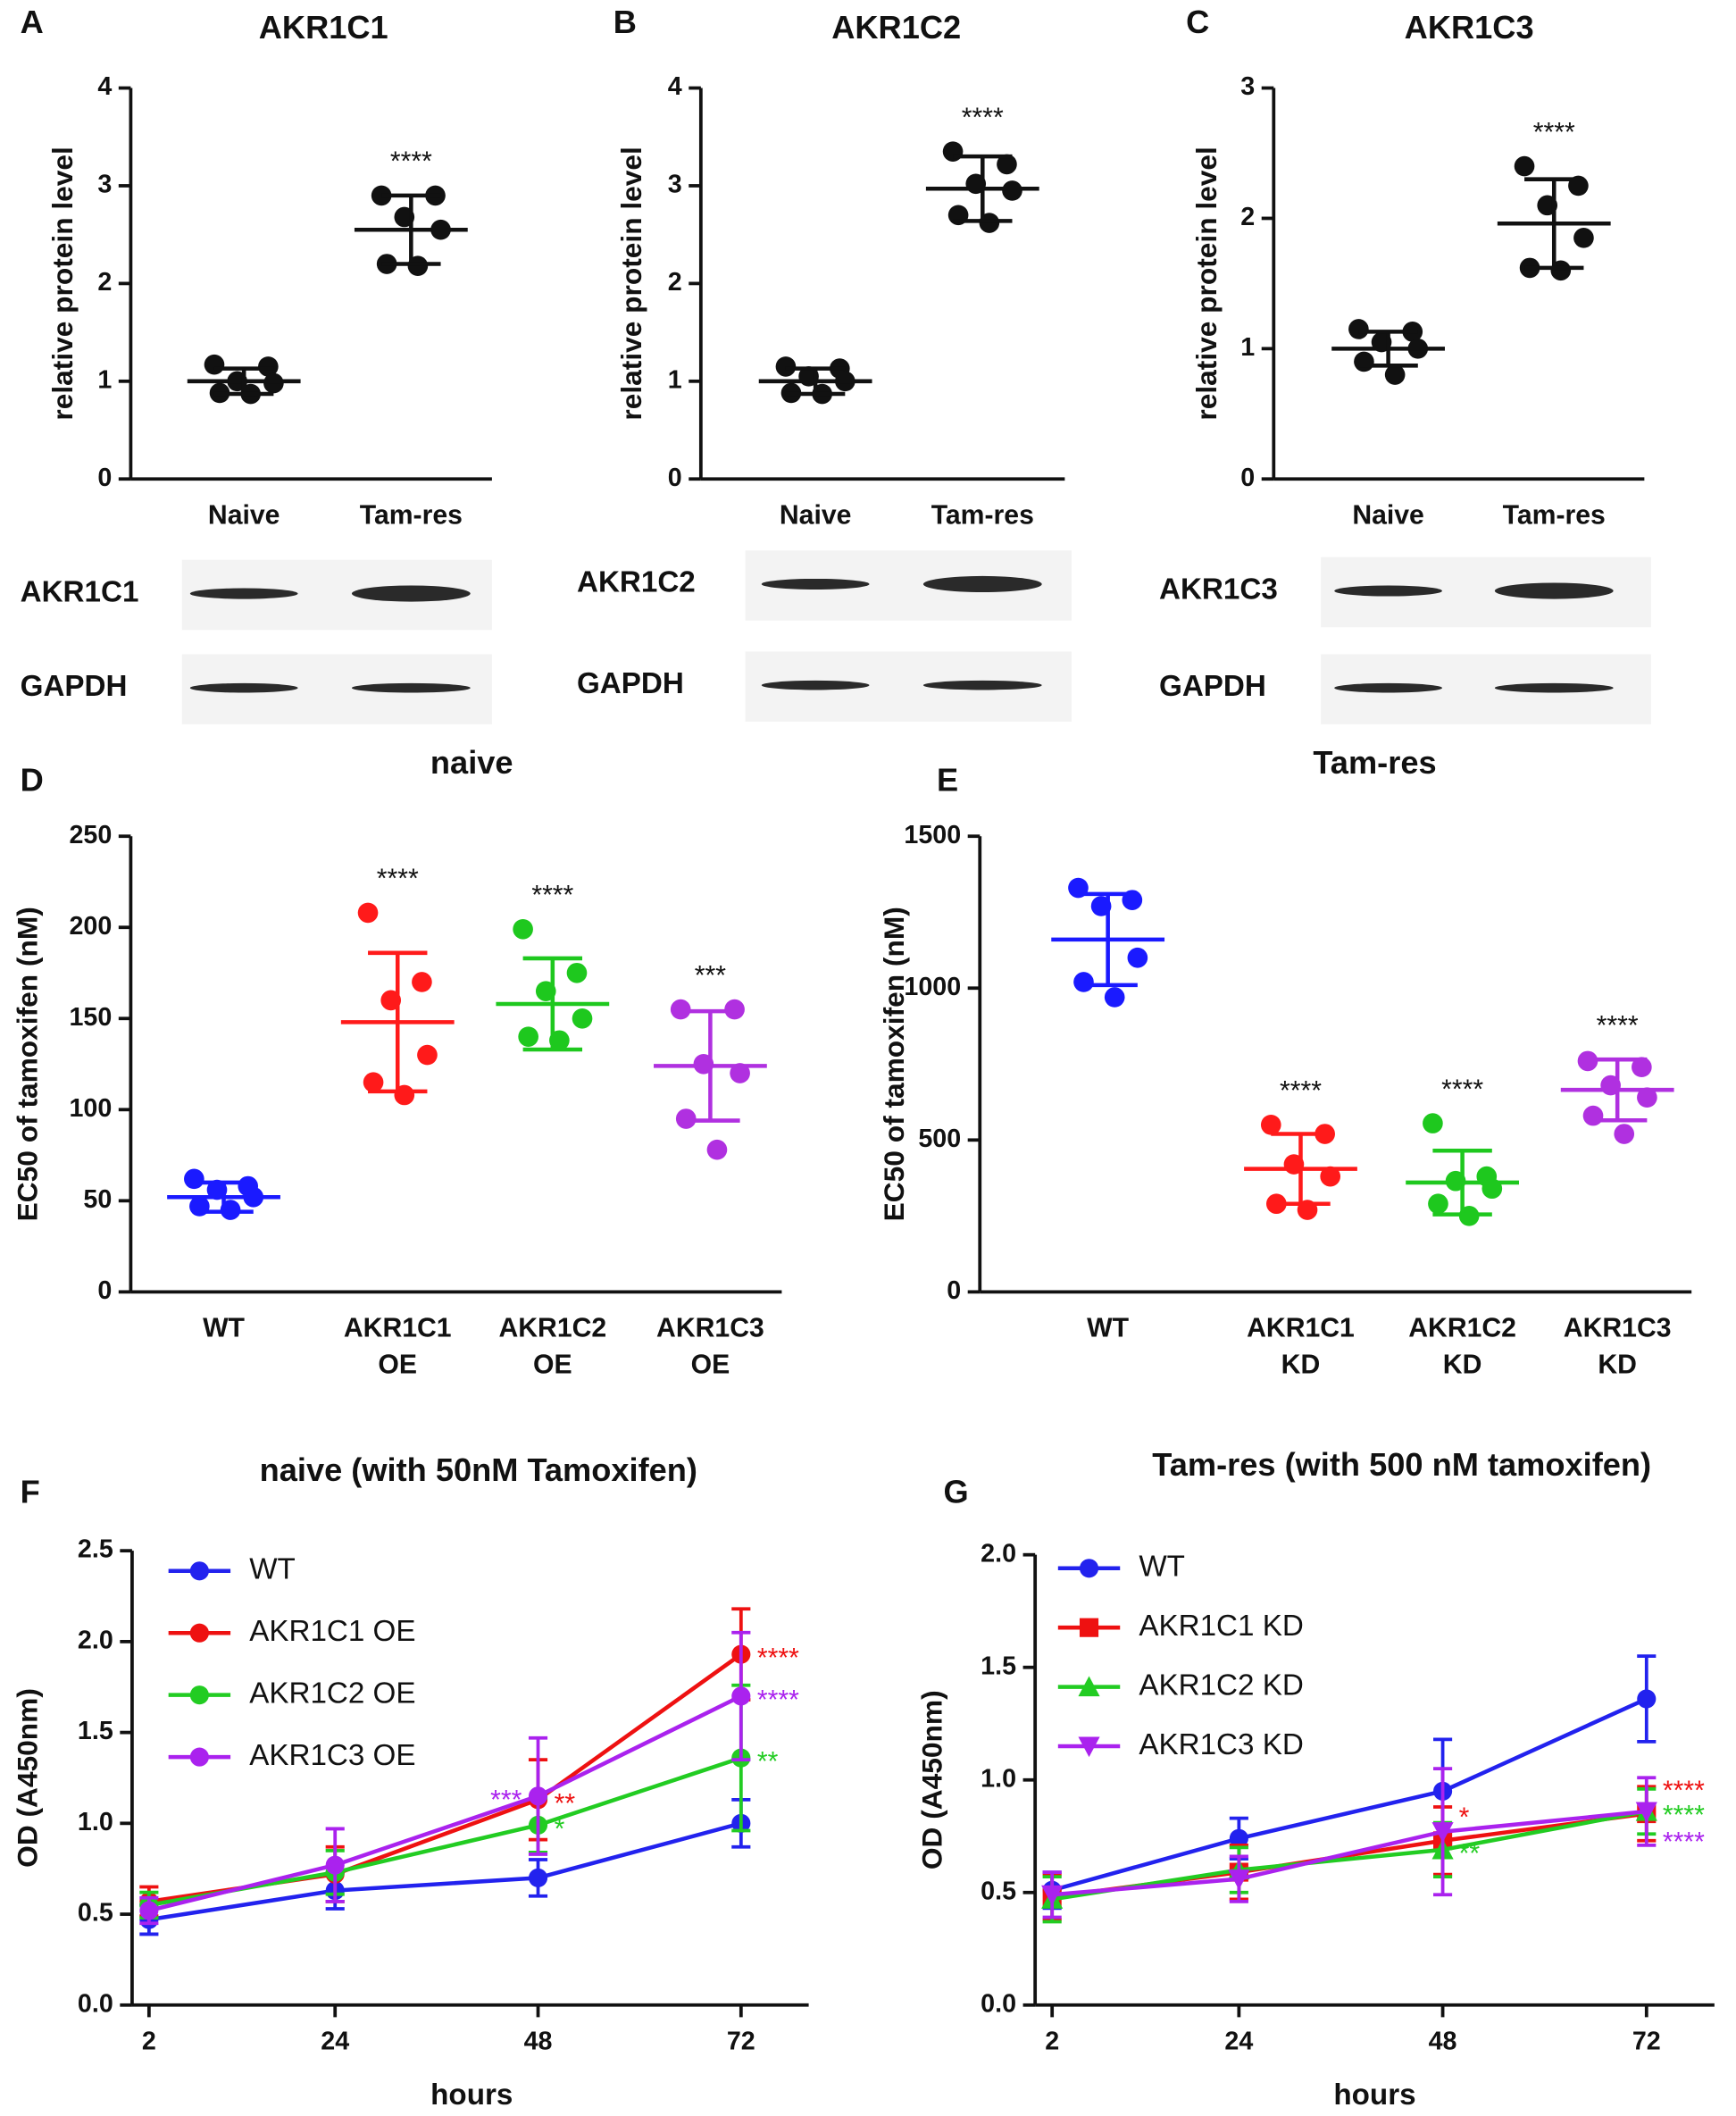  What do you see at coordinates (323, 28) in the screenshot?
I see `chart-title: AKR1C1` at bounding box center [323, 28].